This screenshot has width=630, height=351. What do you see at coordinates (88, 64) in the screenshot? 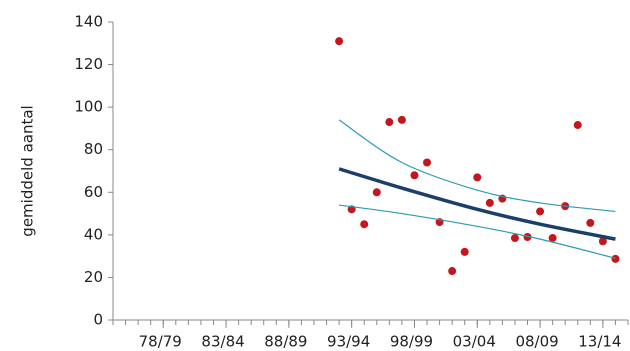
I see `y-tick-label: 120` at bounding box center [88, 64].